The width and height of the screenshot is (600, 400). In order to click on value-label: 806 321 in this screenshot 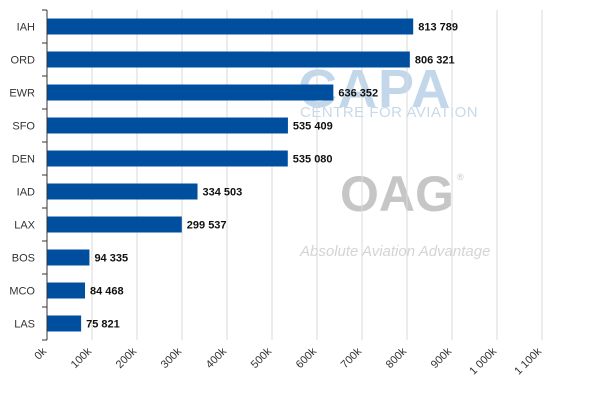, I will do `click(435, 61)`.